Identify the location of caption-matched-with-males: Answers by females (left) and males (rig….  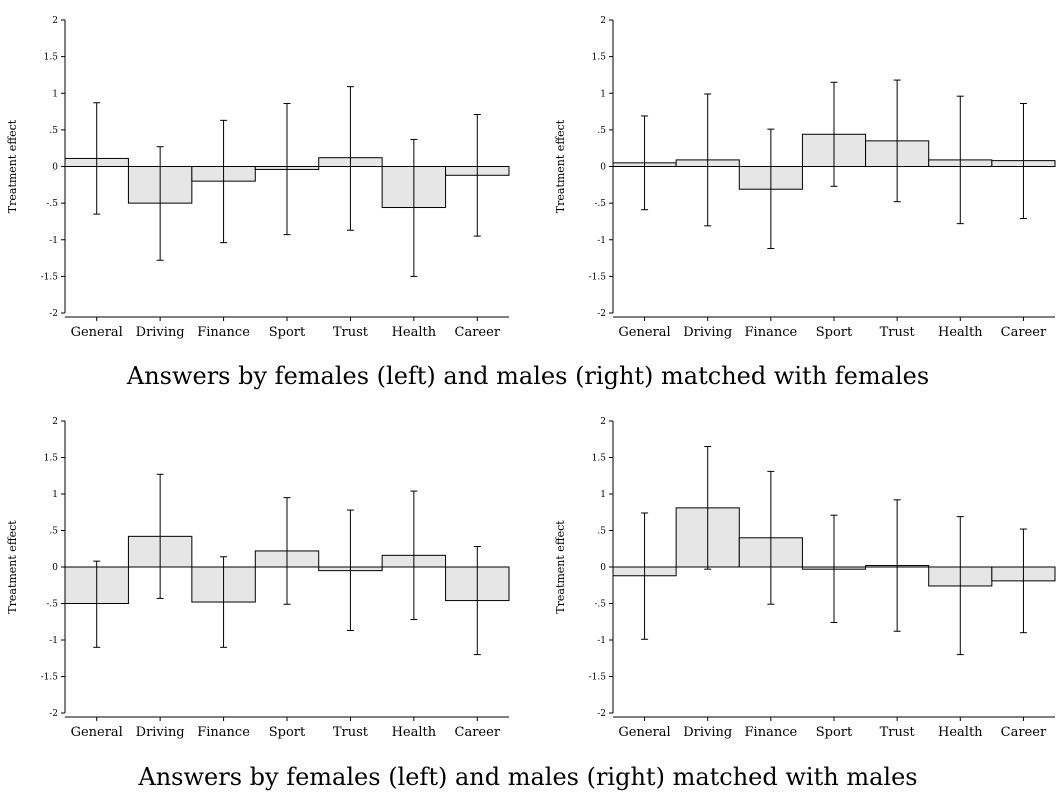
(528, 777).